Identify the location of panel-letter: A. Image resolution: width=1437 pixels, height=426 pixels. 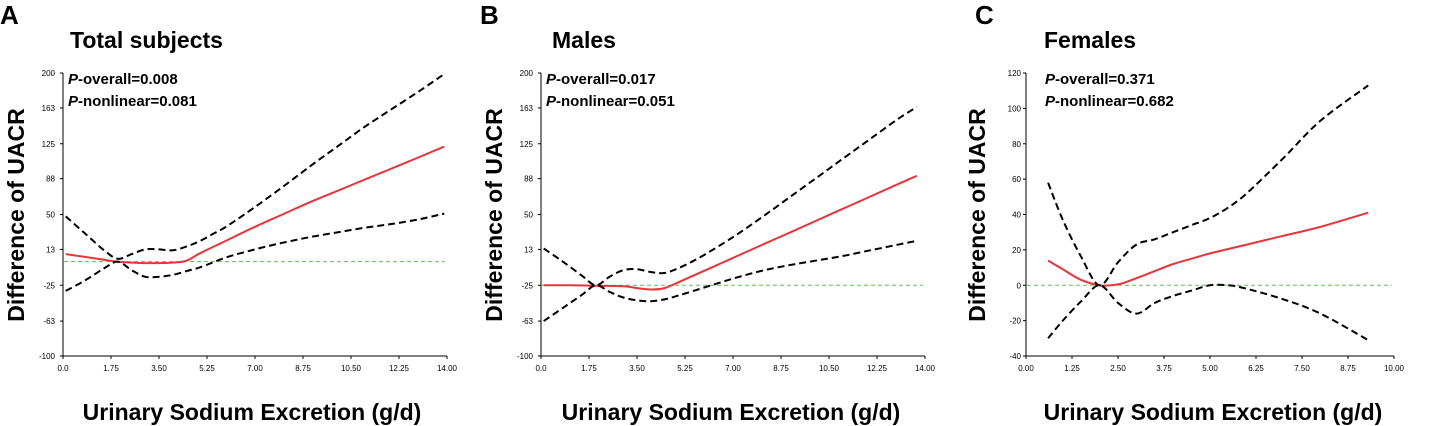
(9, 15).